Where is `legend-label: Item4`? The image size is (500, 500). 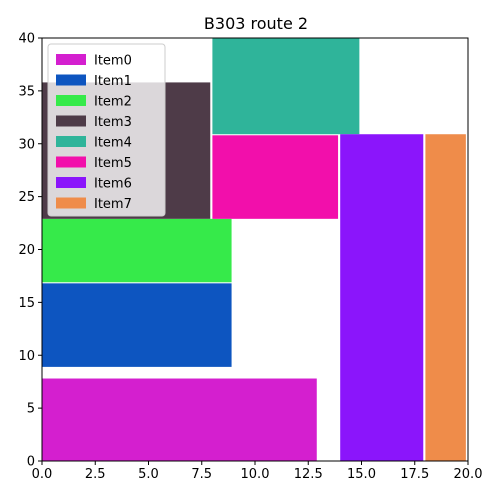 legend-label: Item4 is located at coordinates (113, 143).